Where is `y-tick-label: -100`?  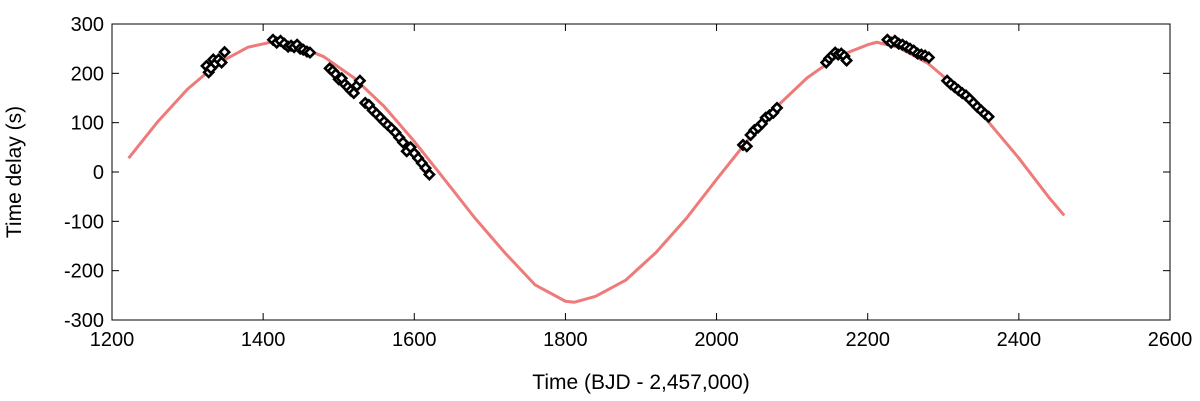 y-tick-label: -100 is located at coordinates (84, 222).